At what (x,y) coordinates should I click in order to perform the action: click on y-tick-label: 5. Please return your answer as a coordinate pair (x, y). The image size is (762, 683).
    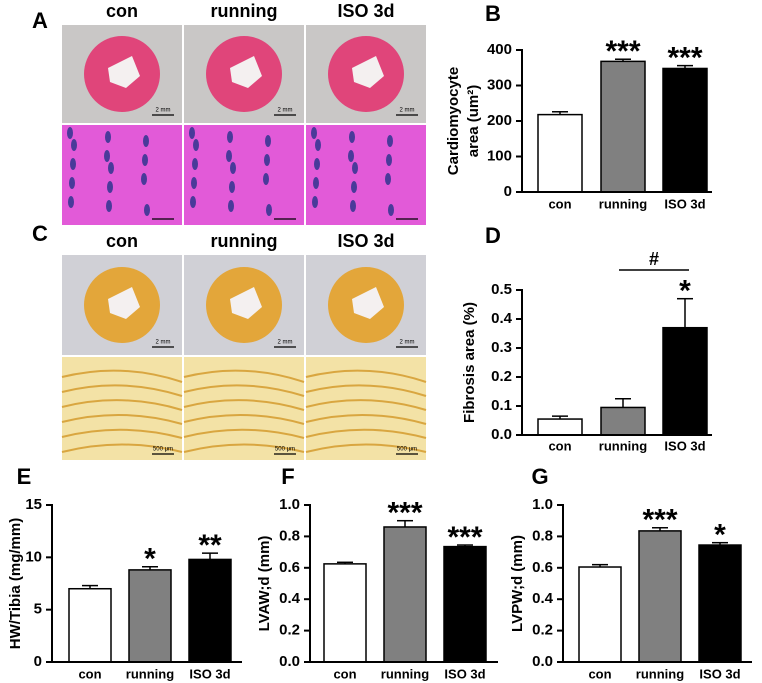
    Looking at the image, I should click on (38, 609).